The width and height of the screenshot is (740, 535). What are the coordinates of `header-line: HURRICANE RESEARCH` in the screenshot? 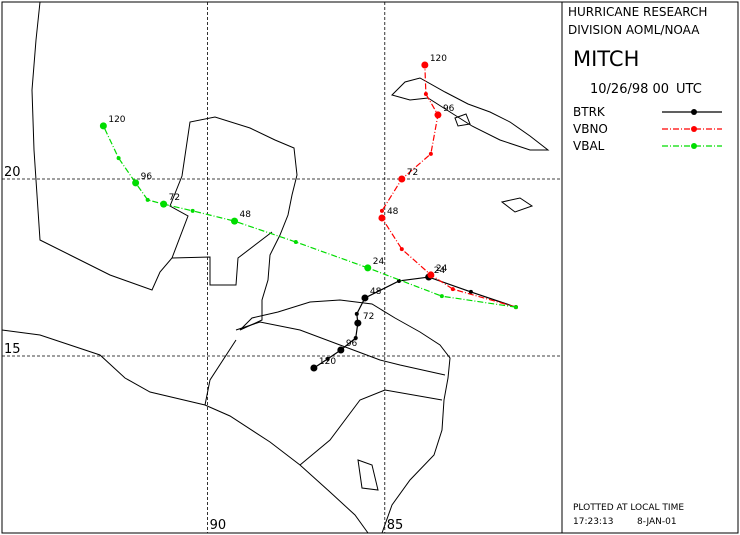 It's located at (637, 12).